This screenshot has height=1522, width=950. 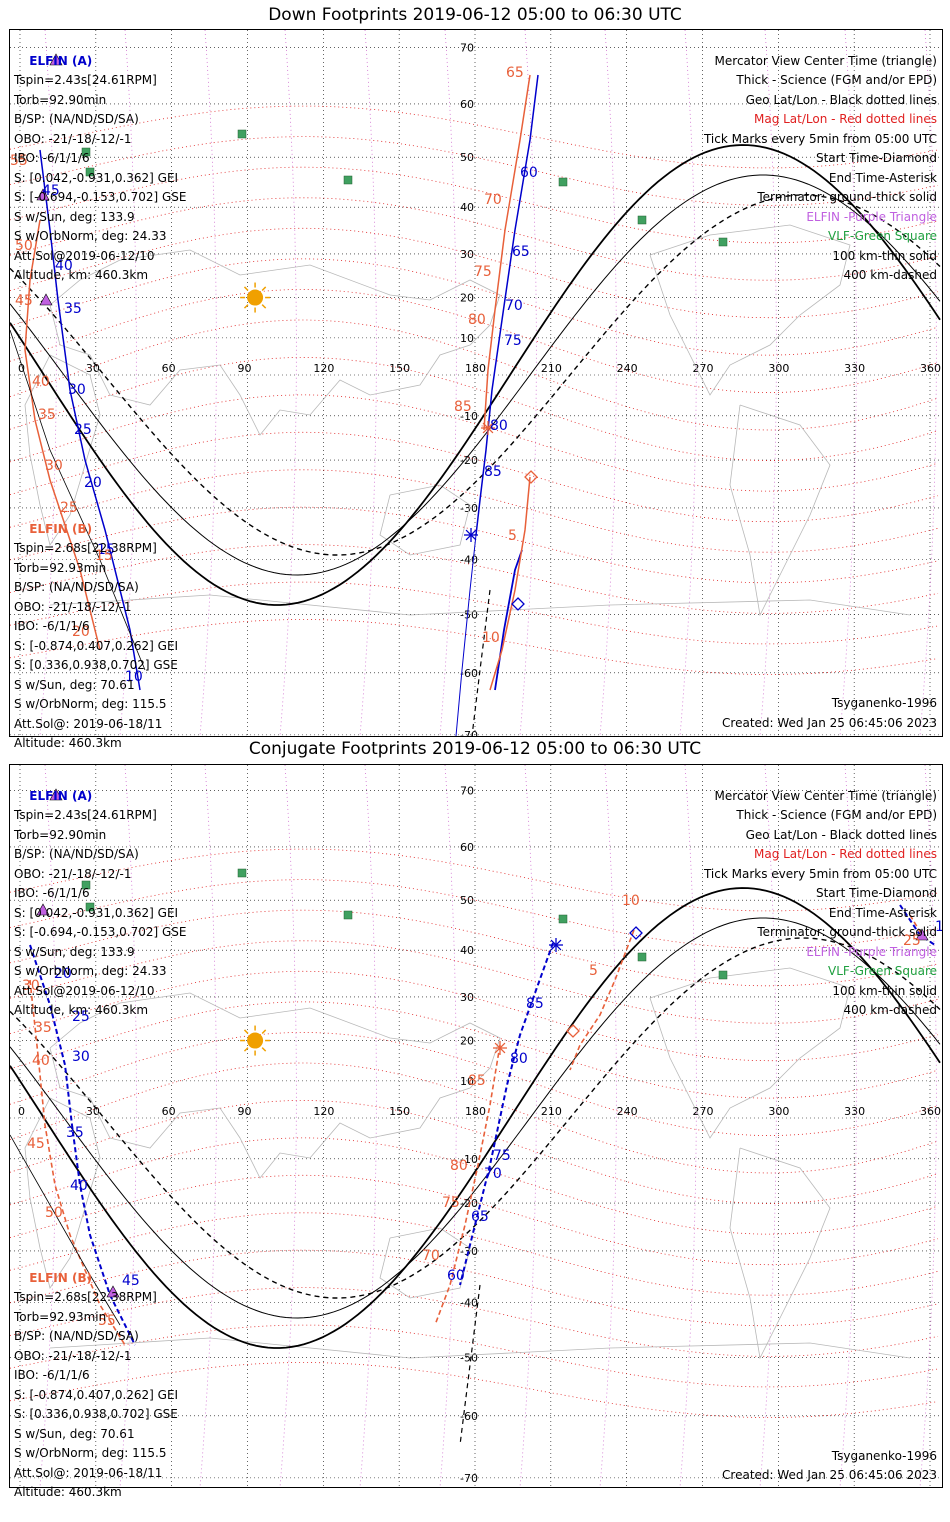 What do you see at coordinates (24, 246) in the screenshot?
I see `tick-time-label: 50` at bounding box center [24, 246].